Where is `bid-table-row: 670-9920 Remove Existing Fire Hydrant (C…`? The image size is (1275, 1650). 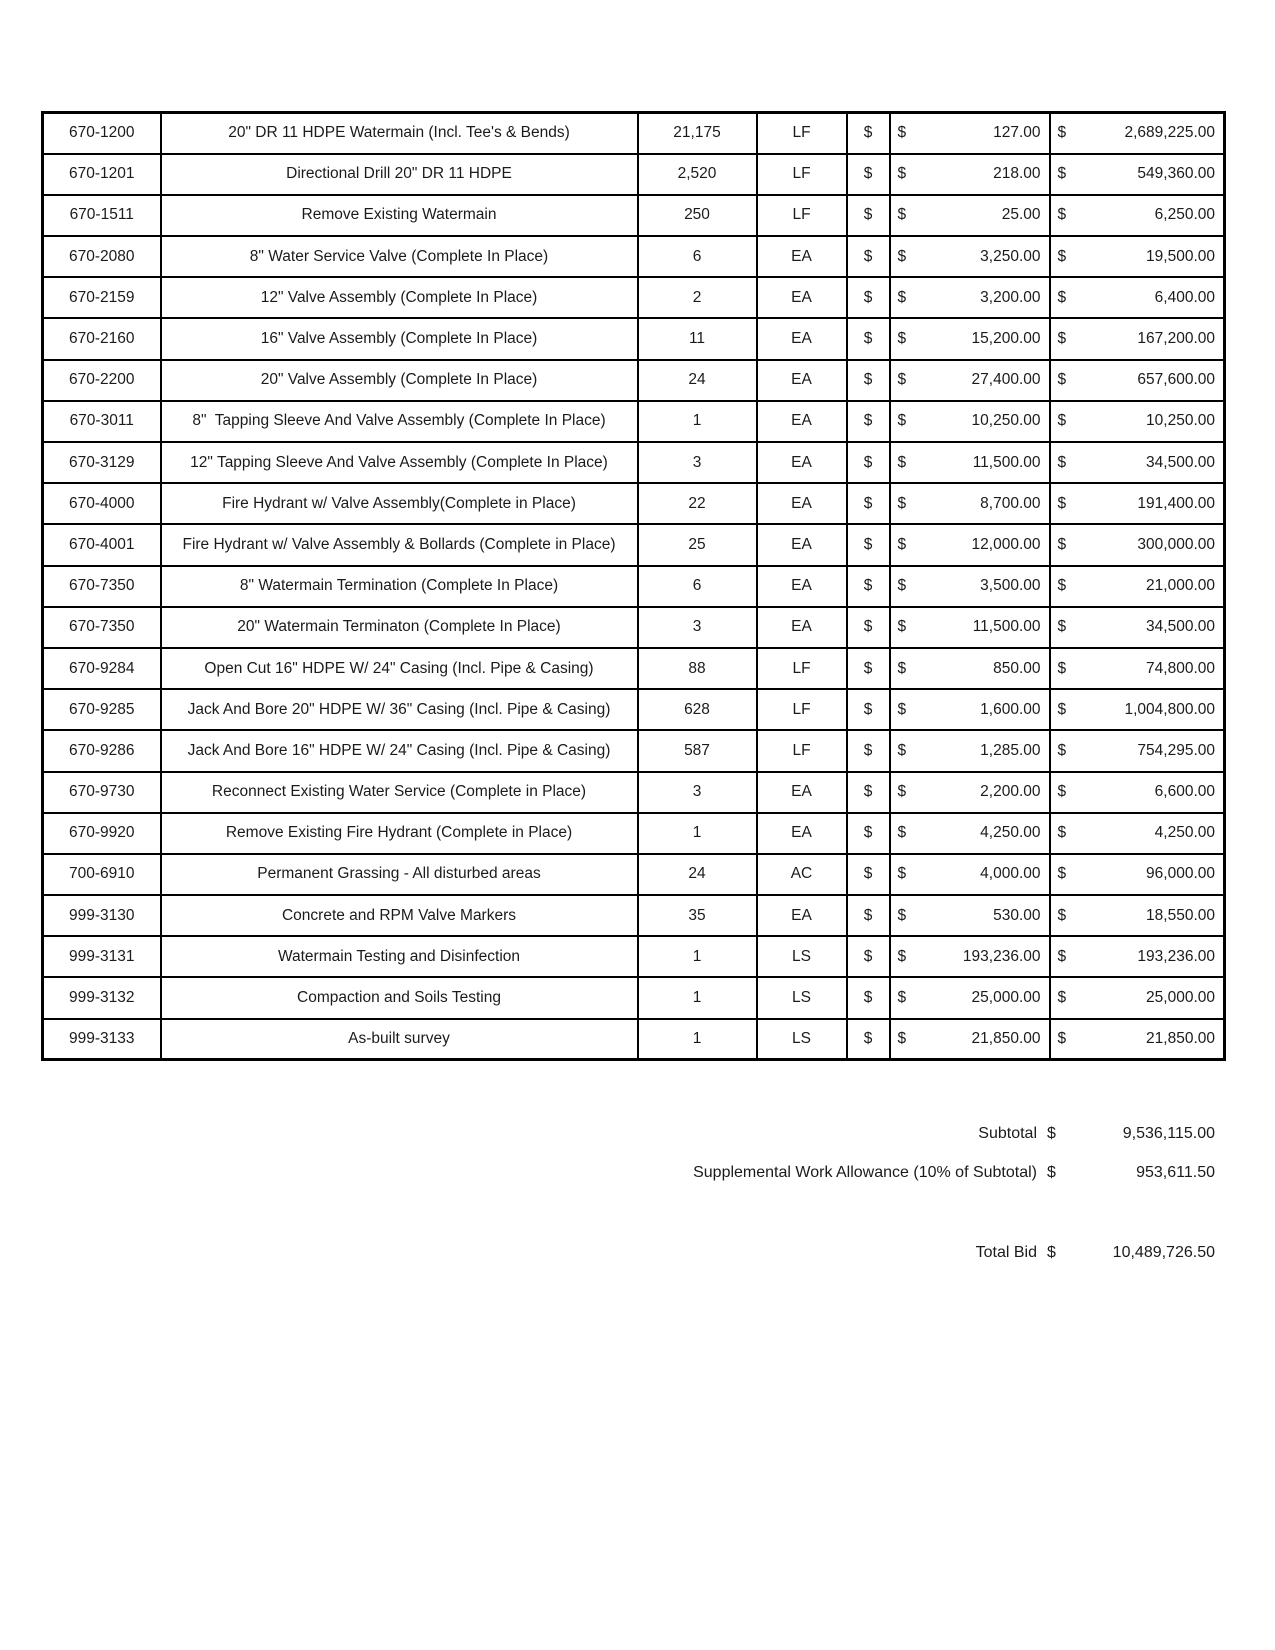 bid-table-row: 670-9920 Remove Existing Fire Hydrant (C… is located at coordinates (633, 833).